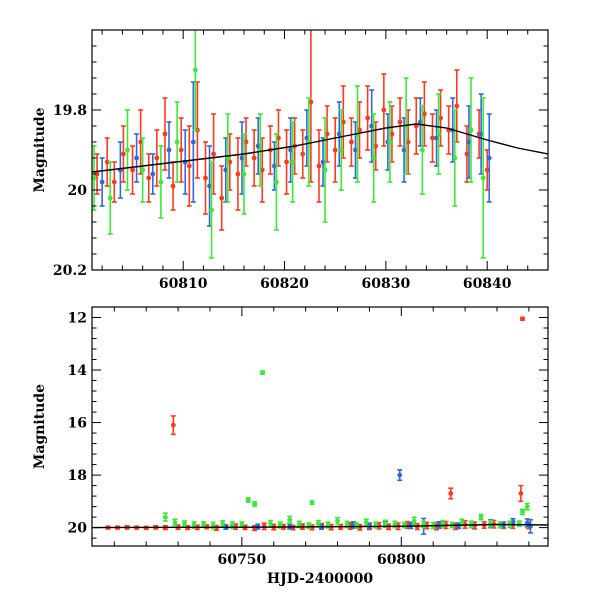 Image resolution: width=600 pixels, height=600 pixels. What do you see at coordinates (78, 191) in the screenshot?
I see `y-tick-label: 20` at bounding box center [78, 191].